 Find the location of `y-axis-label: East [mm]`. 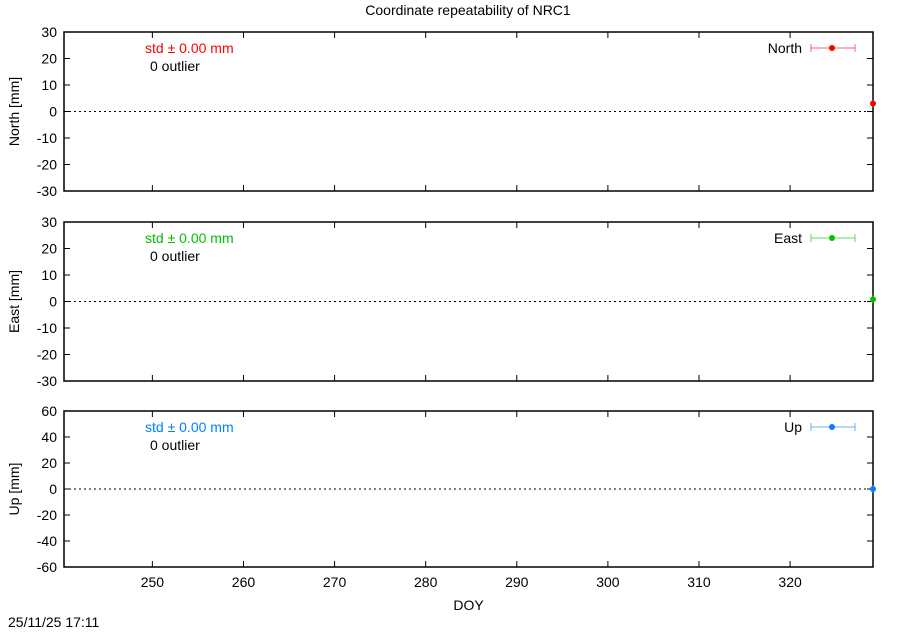

y-axis-label: East [mm] is located at coordinates (14, 301).